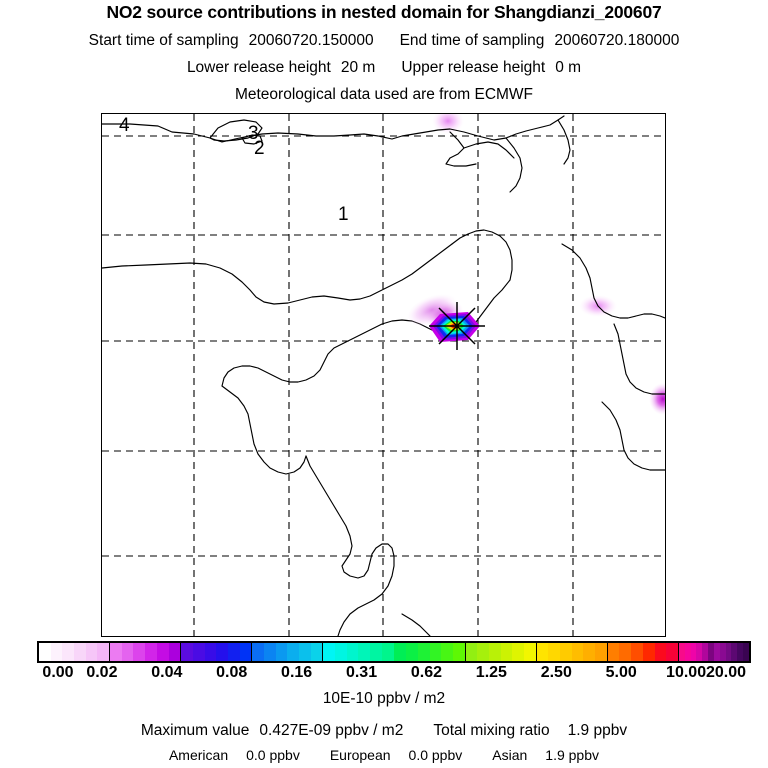 The height and width of the screenshot is (768, 768). What do you see at coordinates (258, 67) in the screenshot?
I see `lower-release-label: Lower release height` at bounding box center [258, 67].